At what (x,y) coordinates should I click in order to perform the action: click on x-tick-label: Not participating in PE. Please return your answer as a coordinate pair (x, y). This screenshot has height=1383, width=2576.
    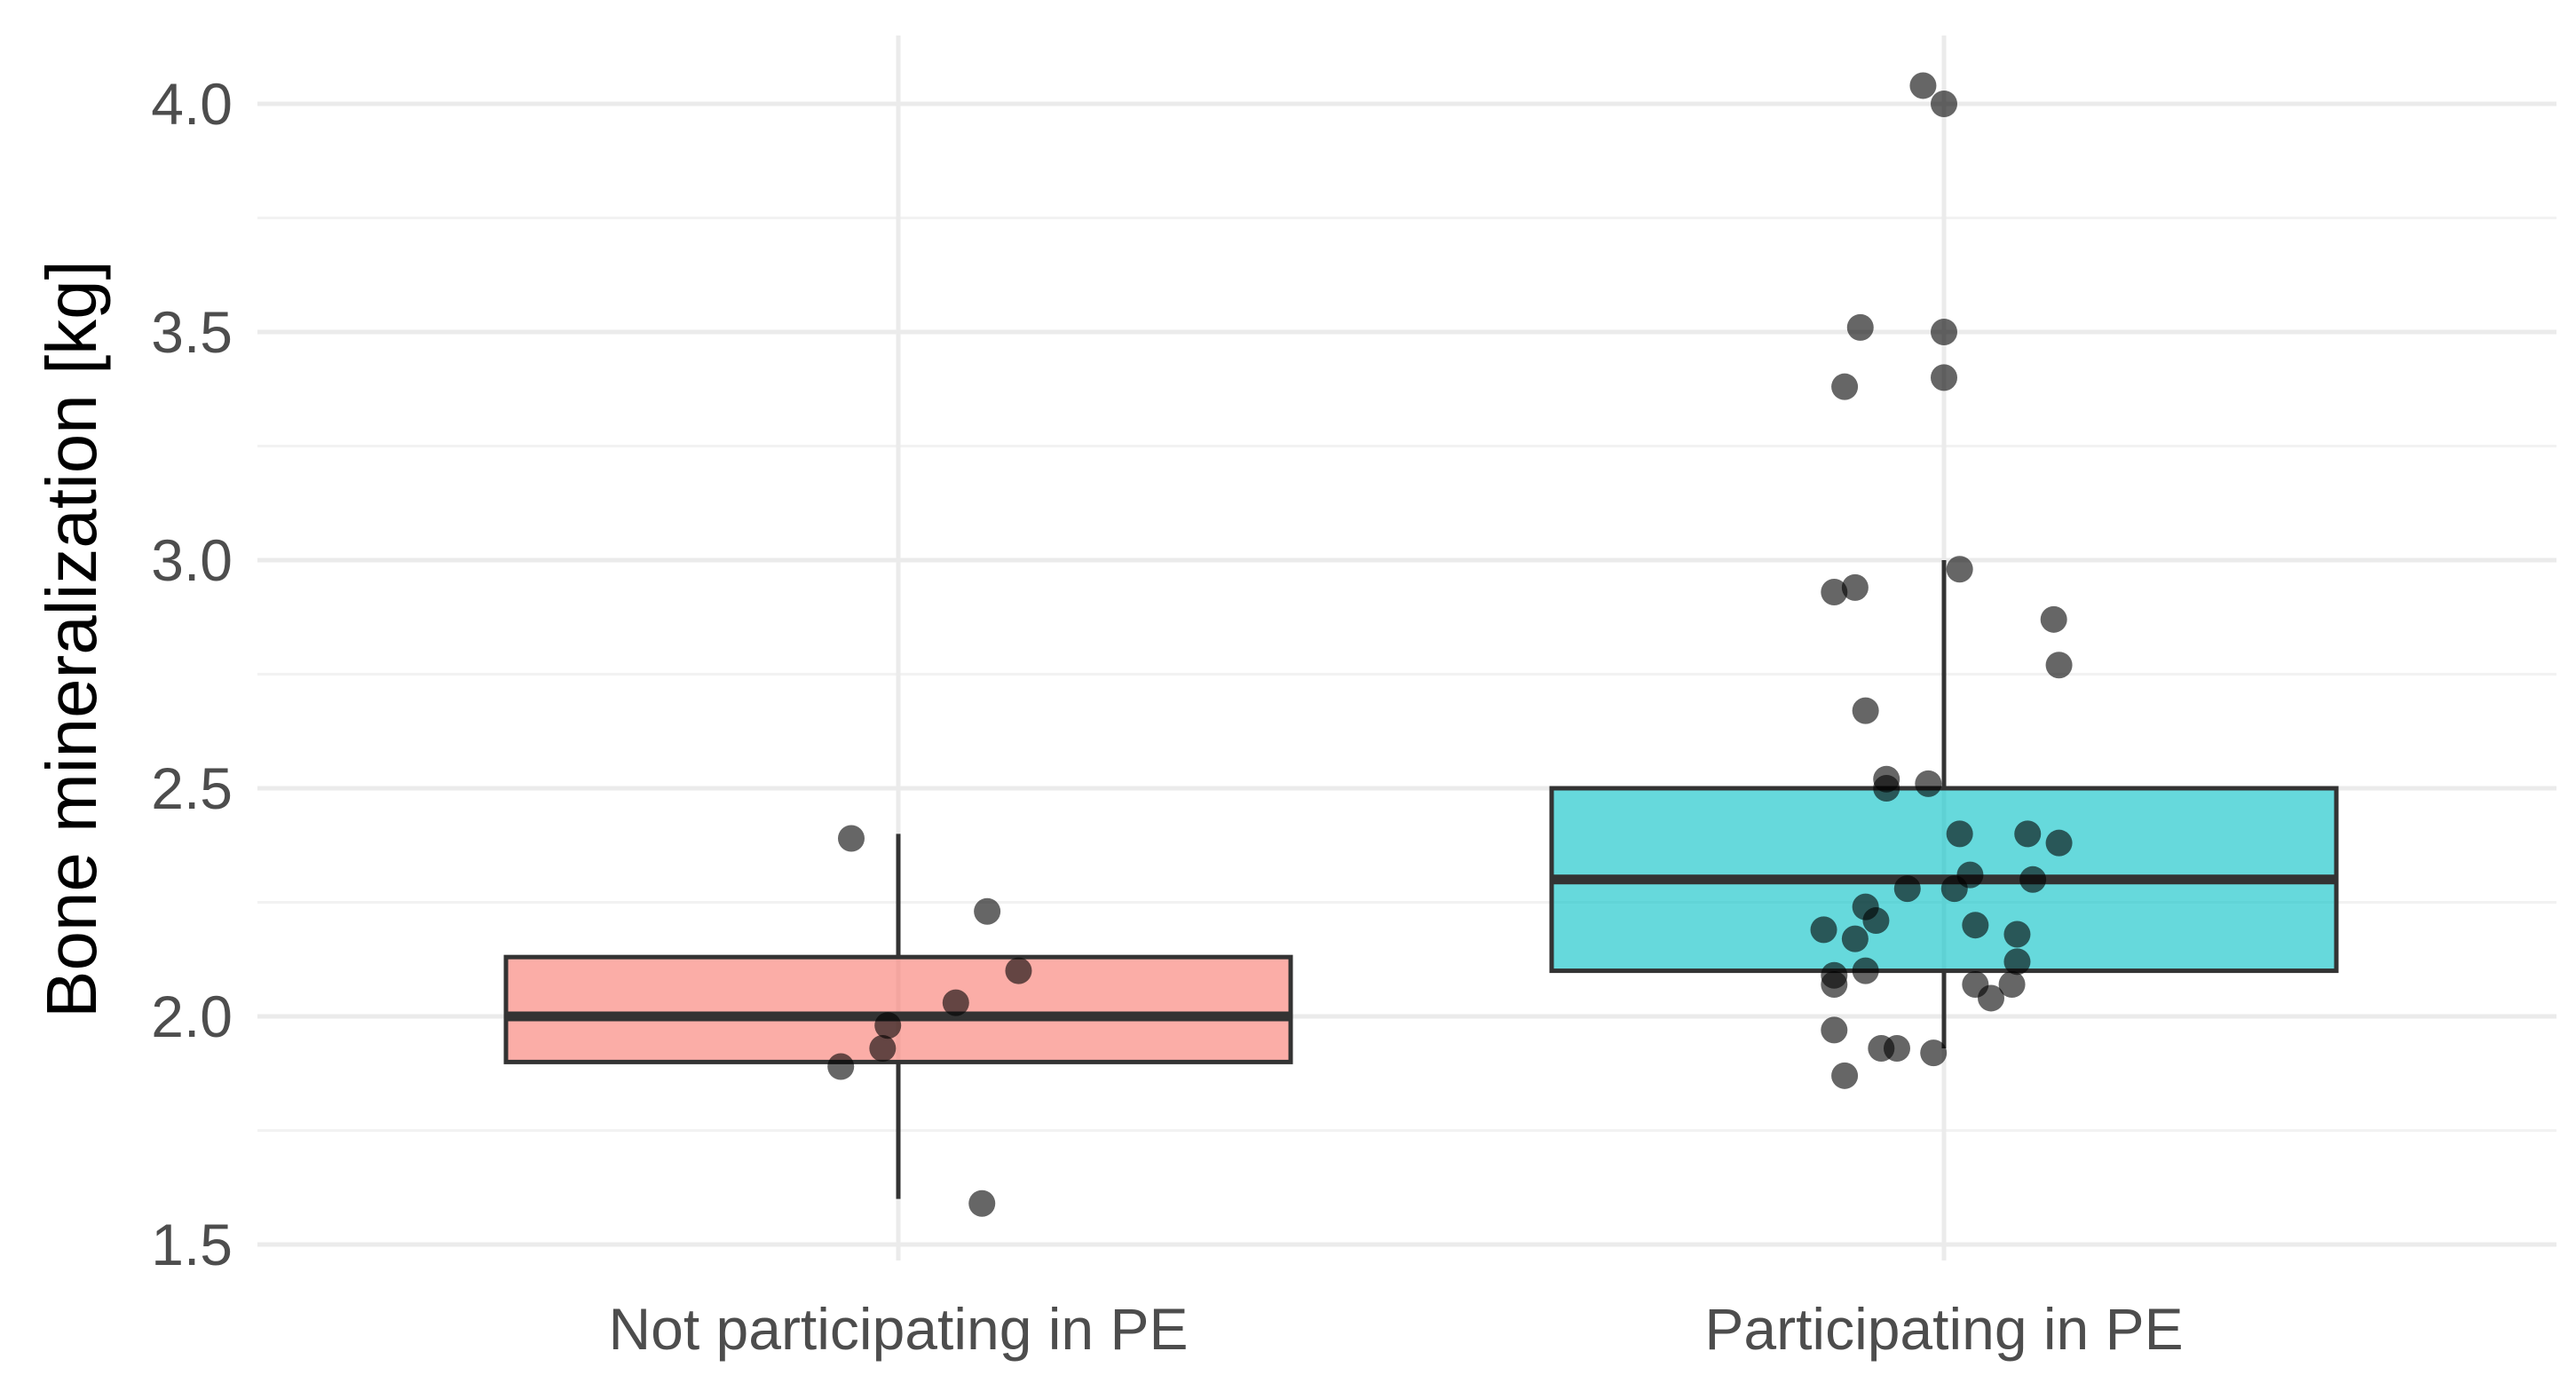
    Looking at the image, I should click on (898, 1329).